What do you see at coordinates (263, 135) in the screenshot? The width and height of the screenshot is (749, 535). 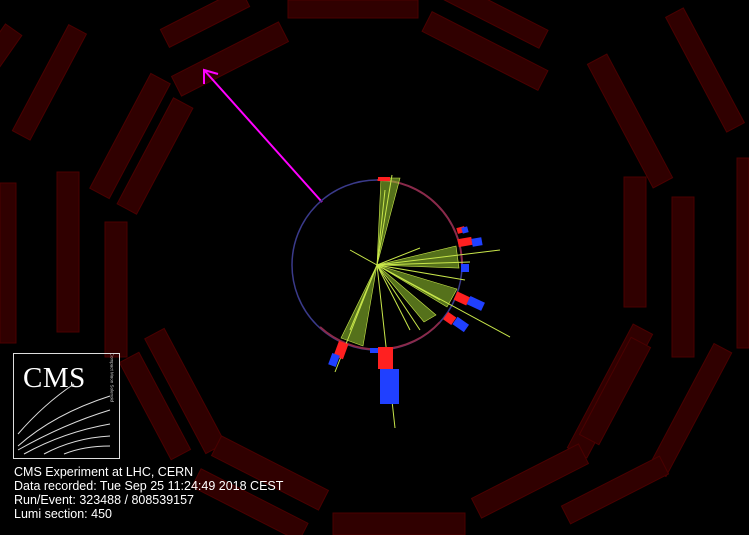 I see `met-arrow` at bounding box center [263, 135].